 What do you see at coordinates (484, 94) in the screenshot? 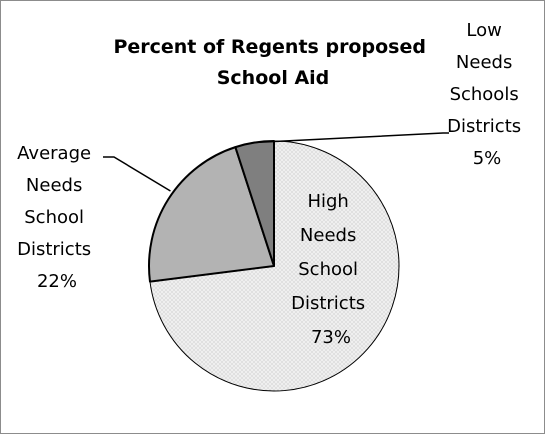
I see `slice-label-low-line-3: Schools` at bounding box center [484, 94].